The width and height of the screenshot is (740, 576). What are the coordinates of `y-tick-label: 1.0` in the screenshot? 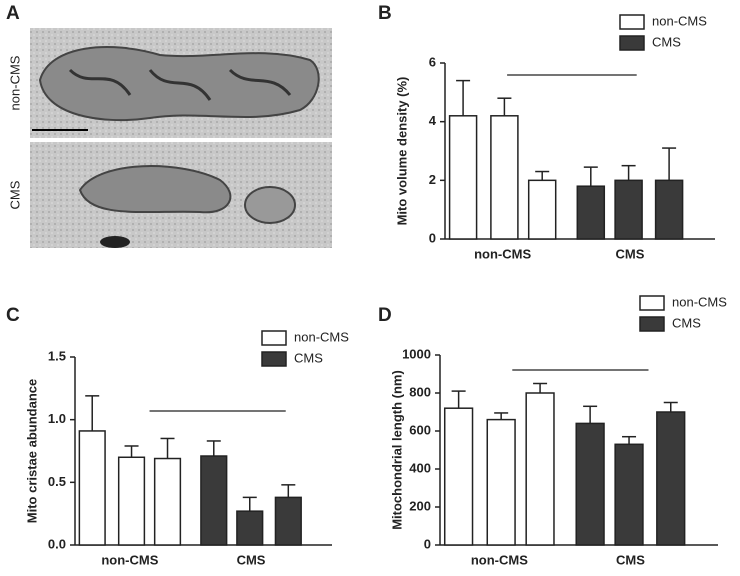 It's located at (57, 418).